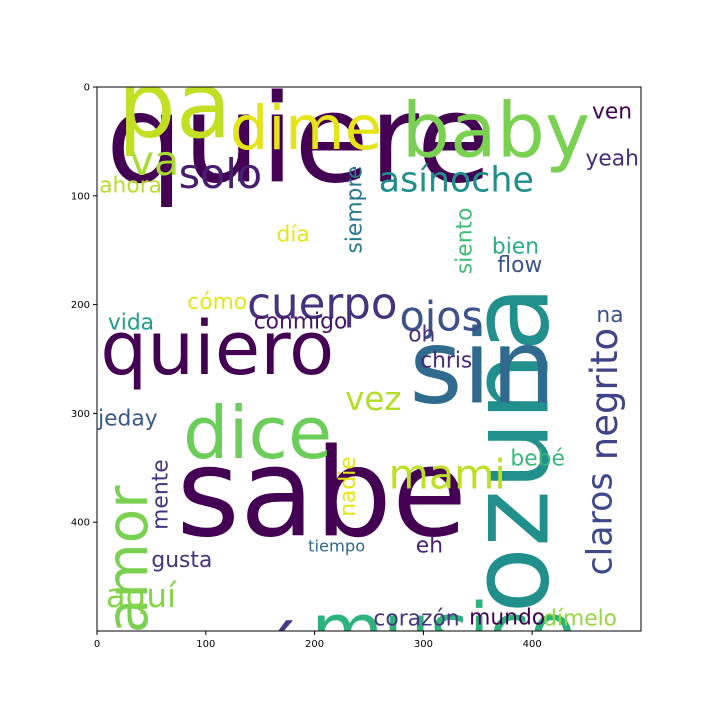  I want to click on word-ozuna: ozuna, so click(509, 449).